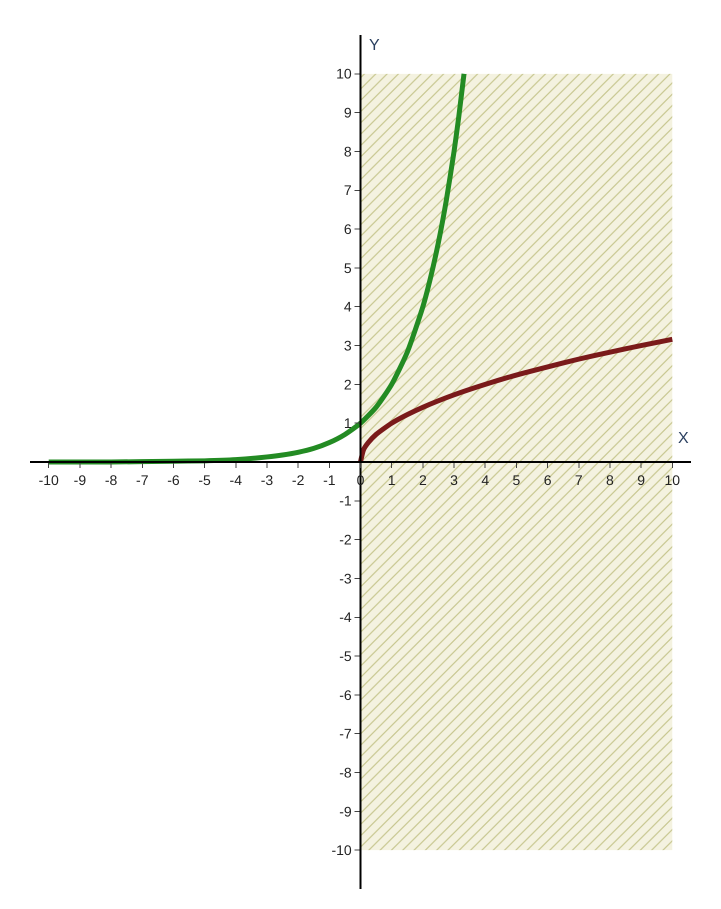 The width and height of the screenshot is (721, 909). I want to click on x-tick-label: -1, so click(329, 480).